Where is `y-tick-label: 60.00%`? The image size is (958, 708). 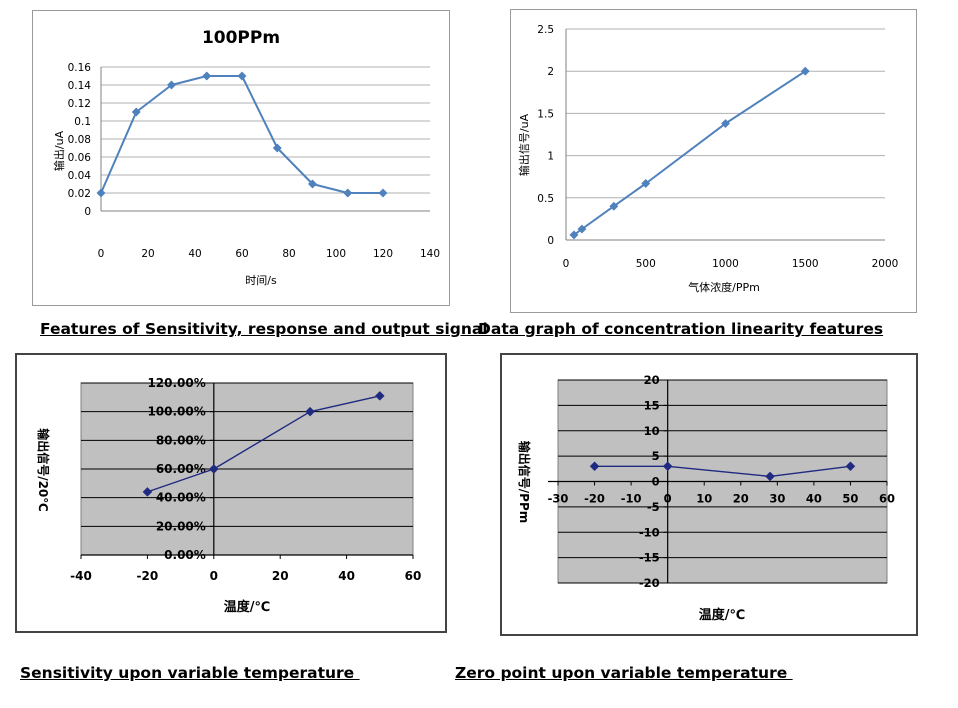 y-tick-label: 60.00% is located at coordinates (181, 469).